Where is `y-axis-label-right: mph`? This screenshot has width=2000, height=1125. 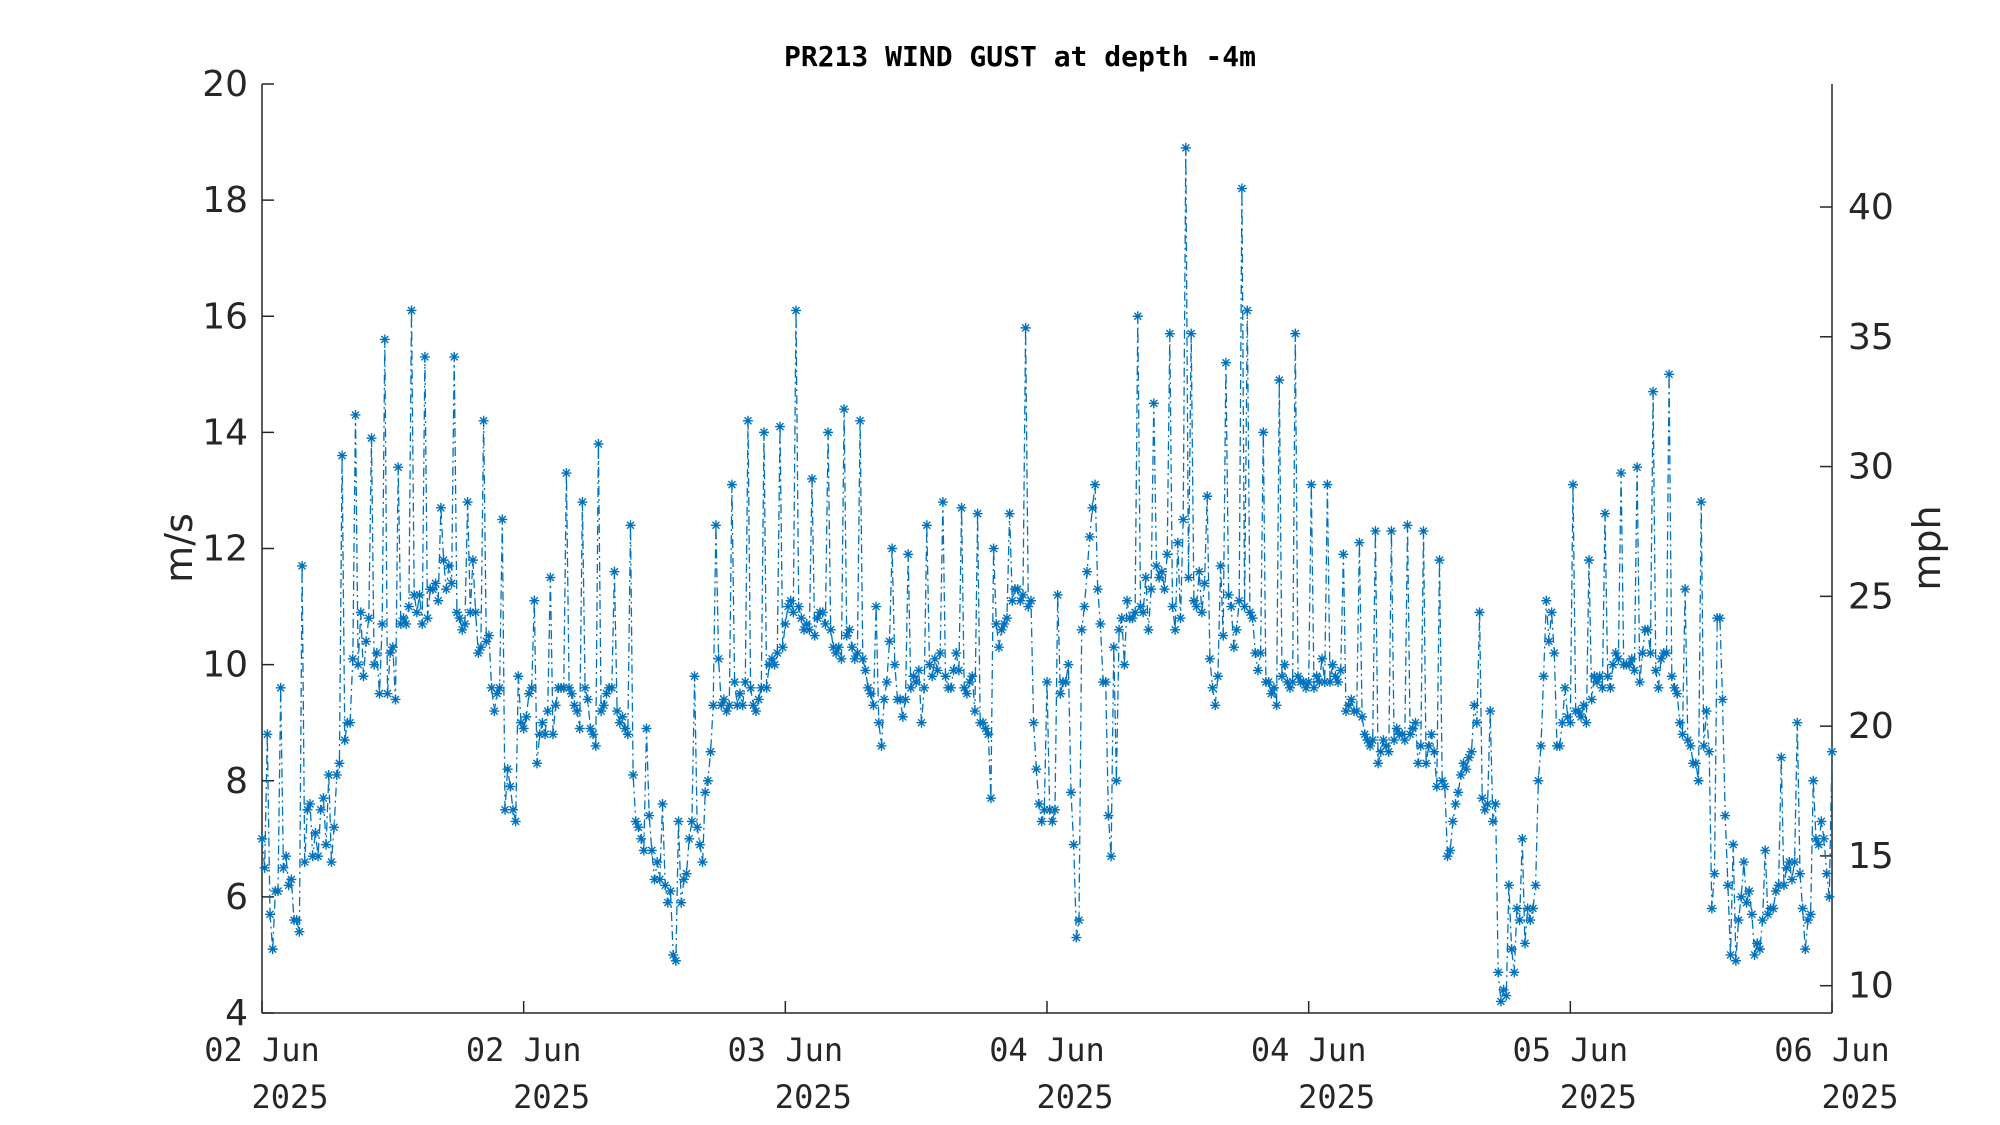 y-axis-label-right: mph is located at coordinates (1927, 547).